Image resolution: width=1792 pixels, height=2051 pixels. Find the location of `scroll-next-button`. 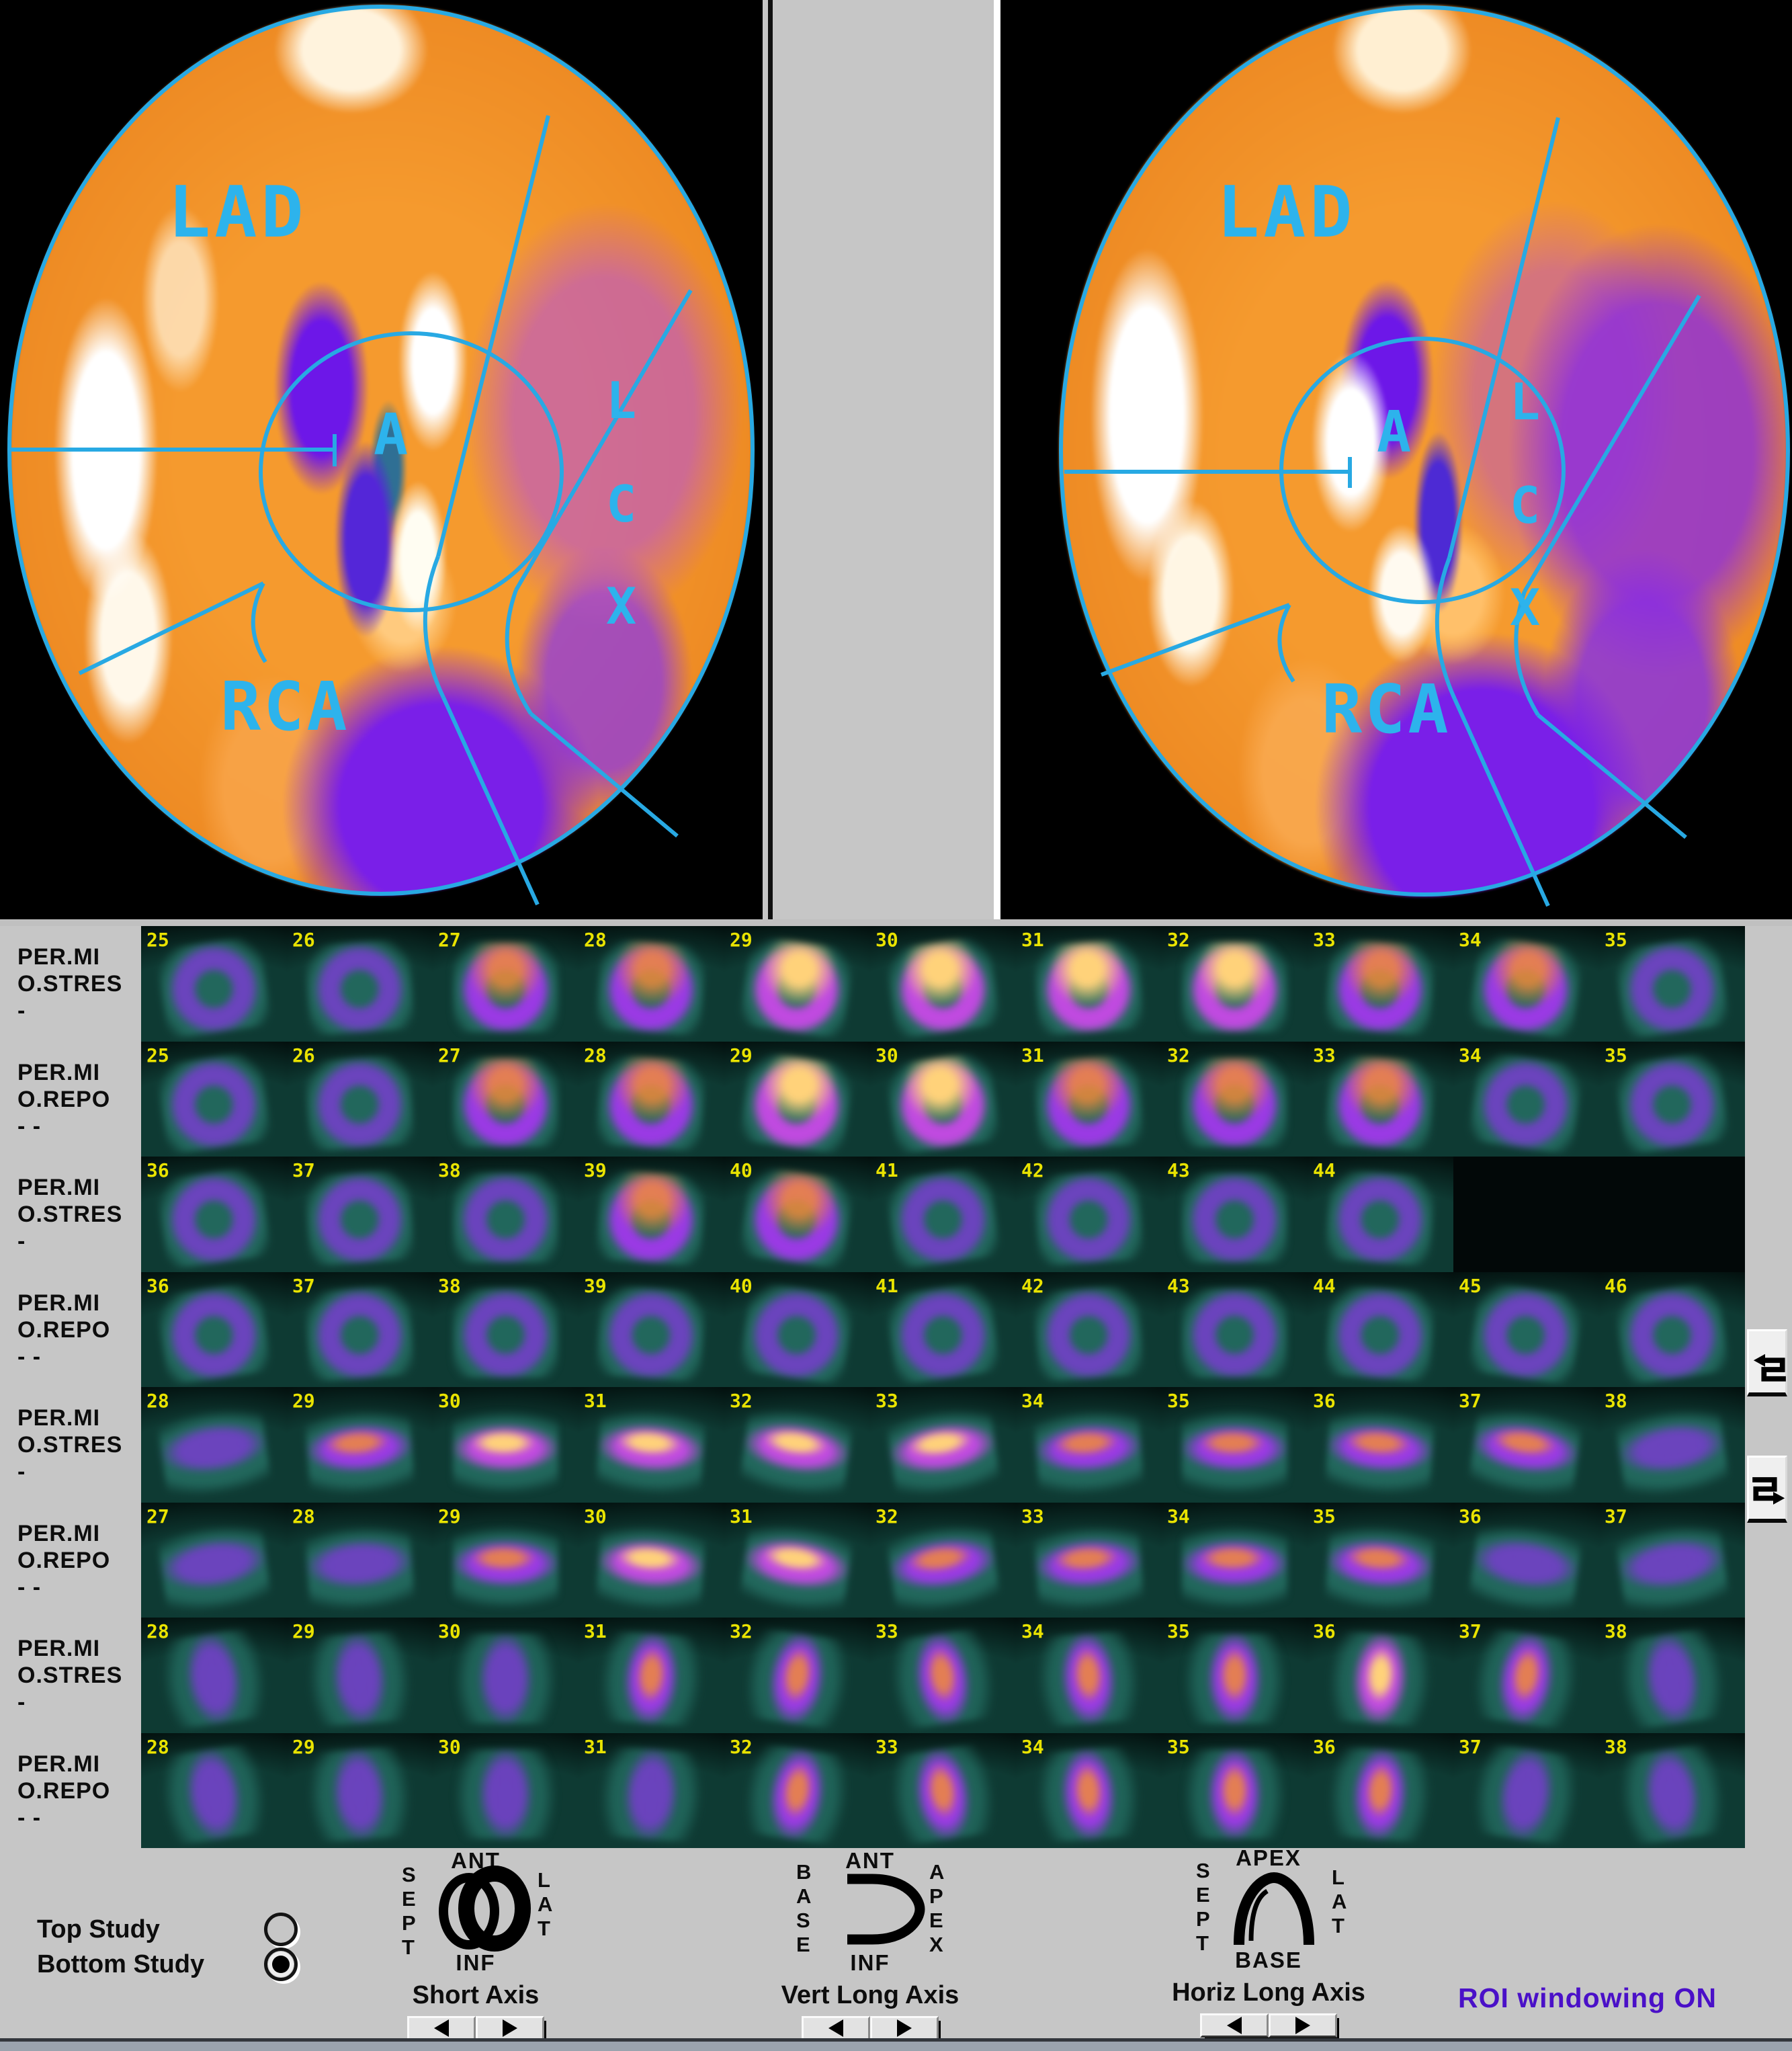

scroll-next-button is located at coordinates (1767, 1489).